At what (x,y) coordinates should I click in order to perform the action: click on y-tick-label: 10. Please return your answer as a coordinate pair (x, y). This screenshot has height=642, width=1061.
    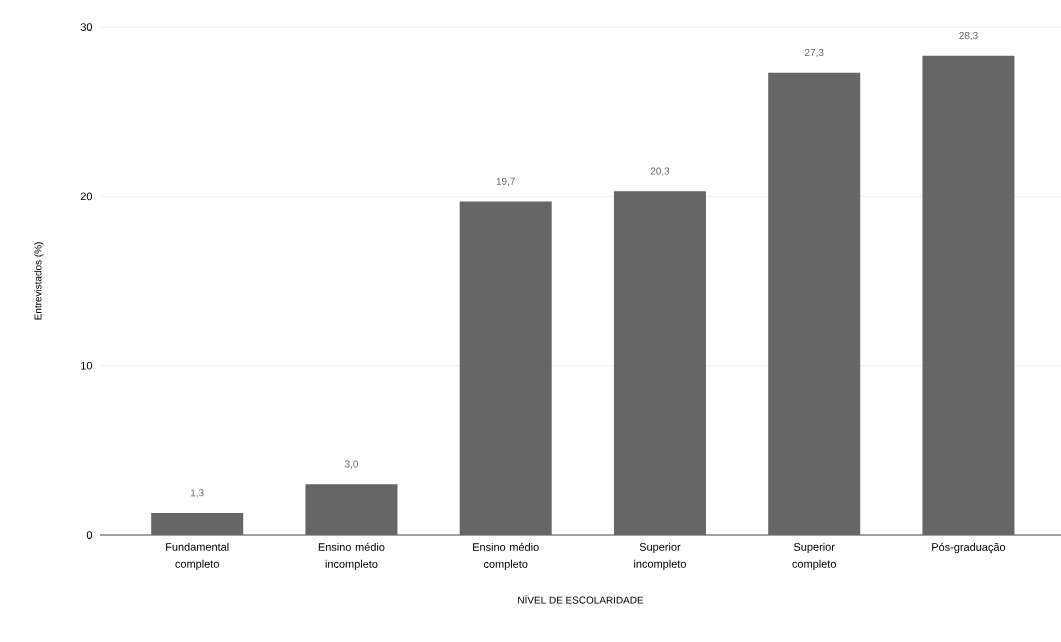
    Looking at the image, I should click on (87, 365).